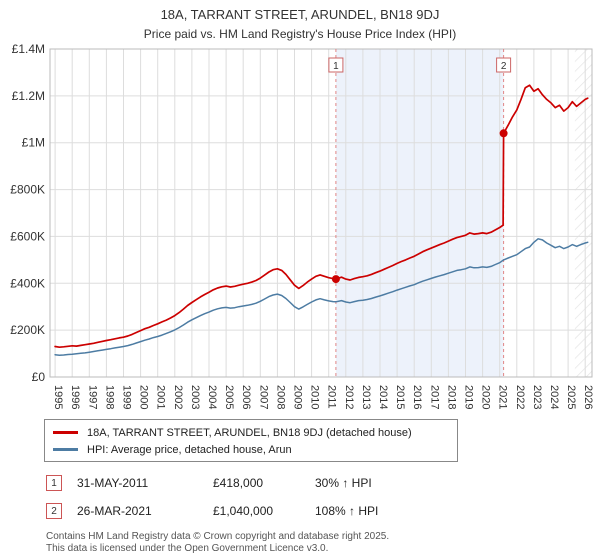 This screenshot has width=600, height=560. What do you see at coordinates (113, 483) in the screenshot?
I see `sale-1-date: 31-MAY-2011` at bounding box center [113, 483].